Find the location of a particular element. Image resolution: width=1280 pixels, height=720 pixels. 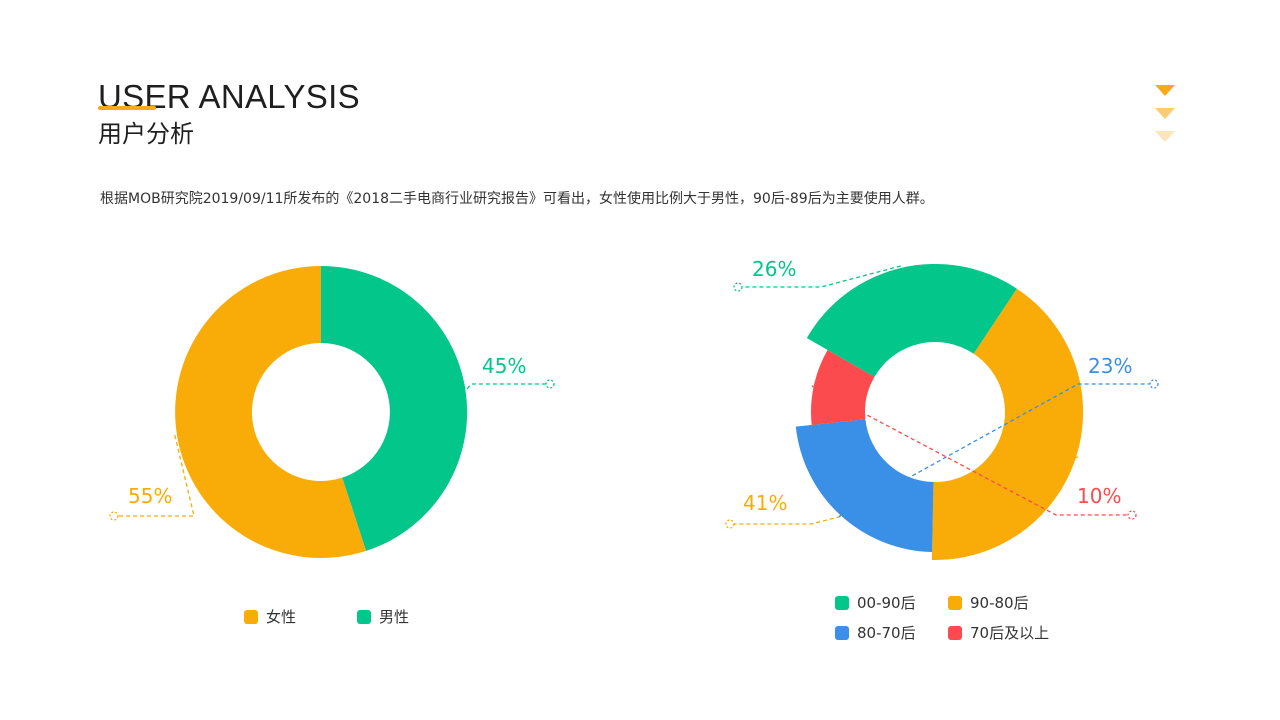

leader-dot-female is located at coordinates (114, 516).